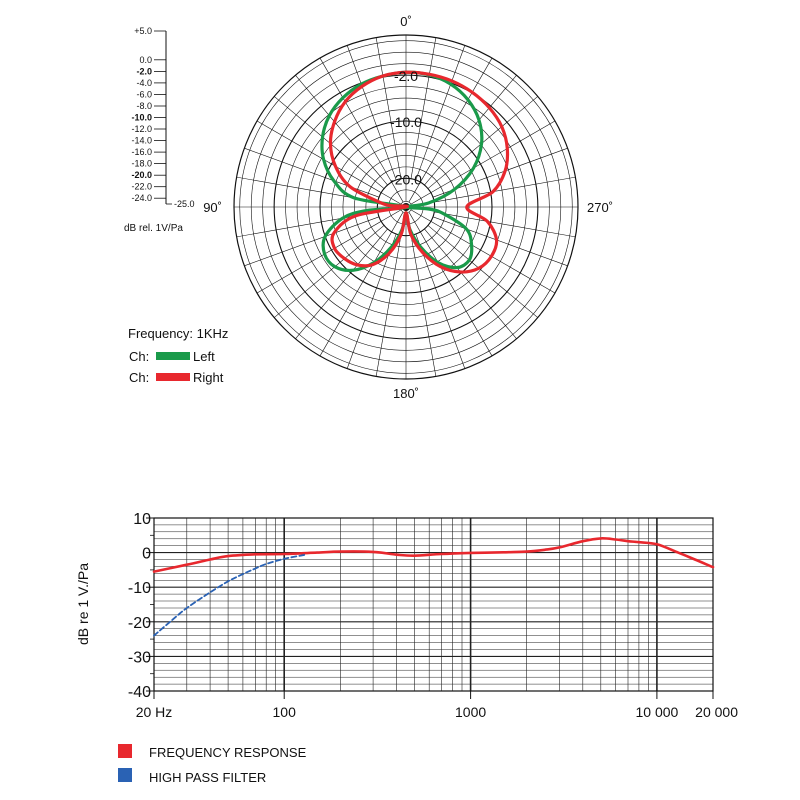 Image resolution: width=800 pixels, height=800 pixels. I want to click on polar-ring-labels: -2.0 -10.0 -20.0, so click(406, 127).